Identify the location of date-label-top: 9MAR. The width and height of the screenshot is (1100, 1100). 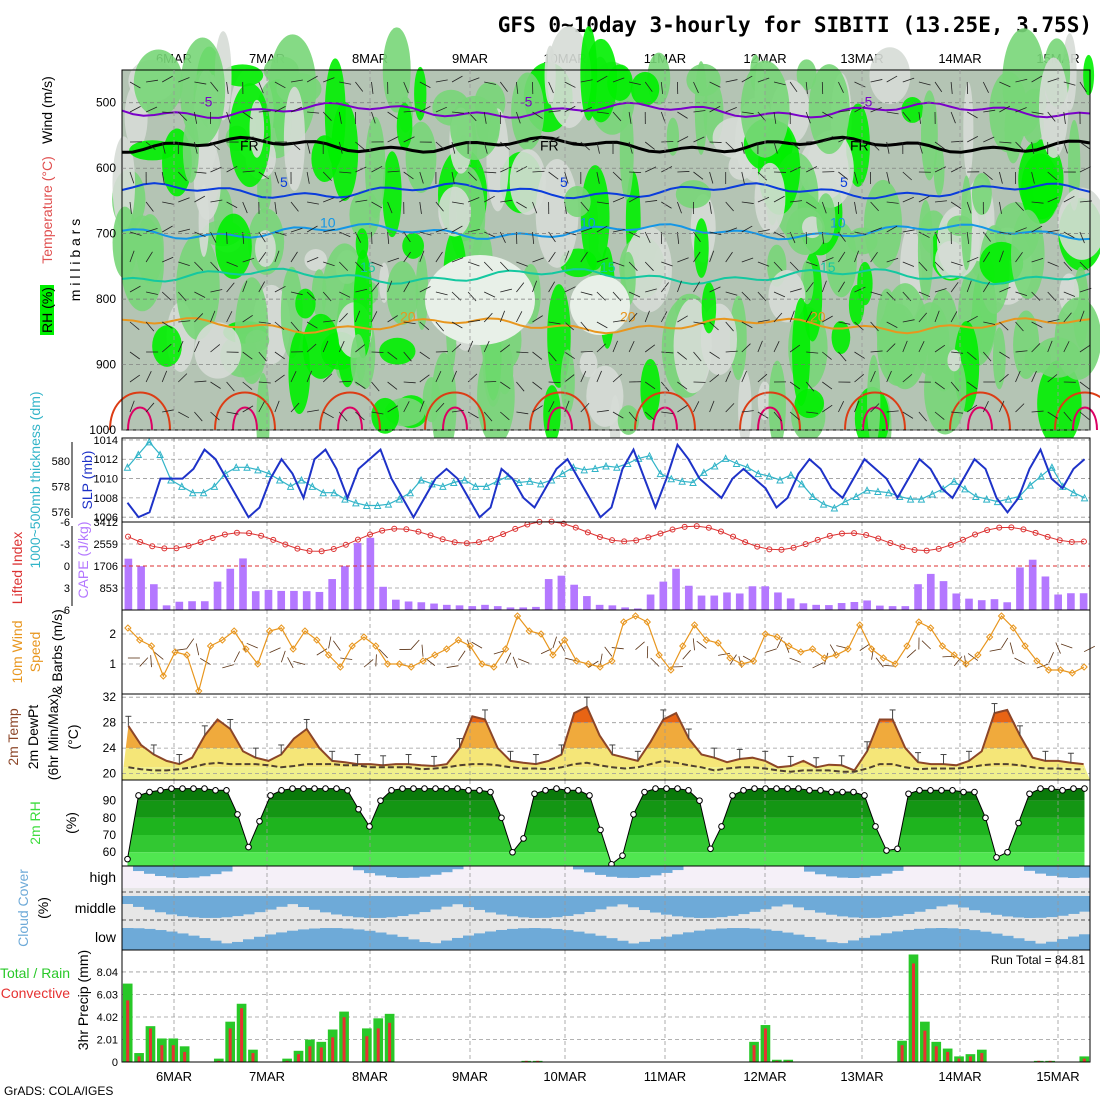
(470, 58).